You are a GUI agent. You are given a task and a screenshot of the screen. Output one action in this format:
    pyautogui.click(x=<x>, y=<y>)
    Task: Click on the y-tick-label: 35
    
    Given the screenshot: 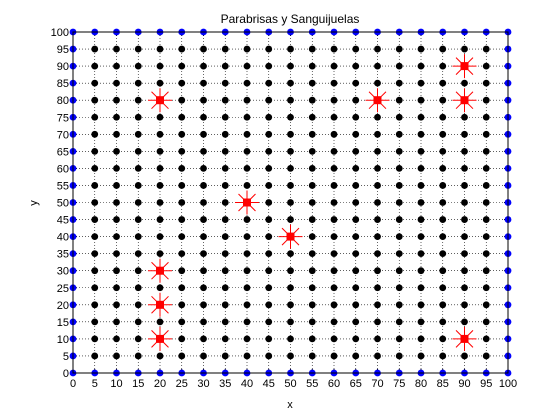 What is the action you would take?
    pyautogui.click(x=63, y=255)
    